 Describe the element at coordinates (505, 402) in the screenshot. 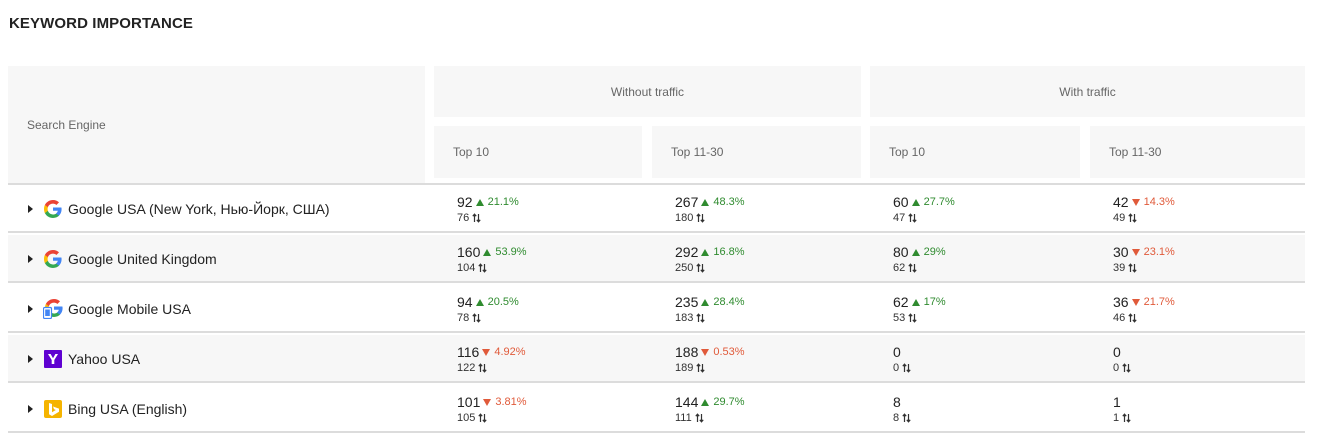

I see `change-indicator: 3.81%` at that location.